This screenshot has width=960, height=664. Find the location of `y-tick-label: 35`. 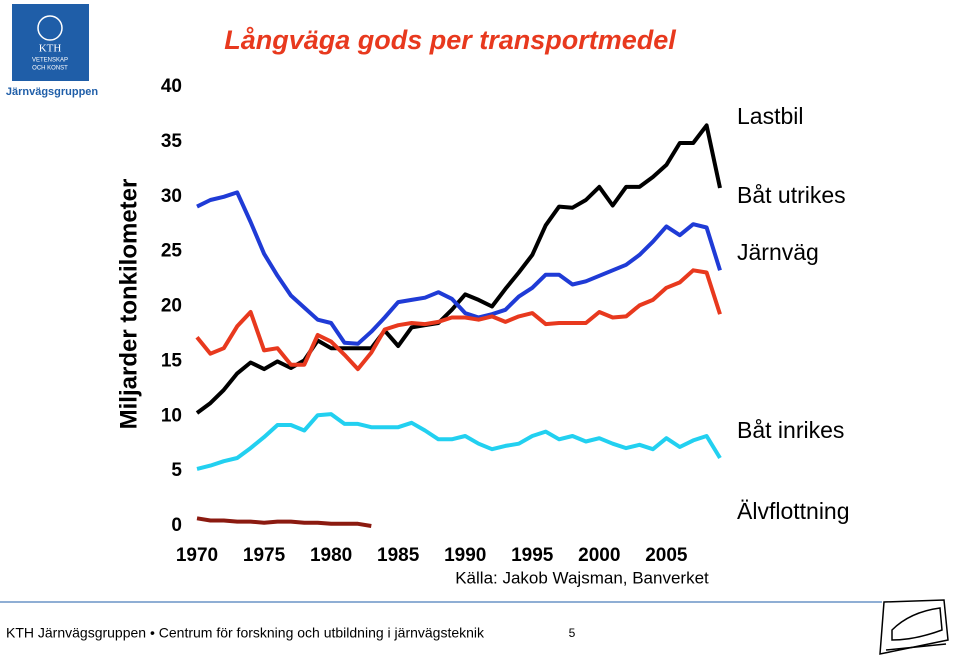

y-tick-label: 35 is located at coordinates (172, 141).